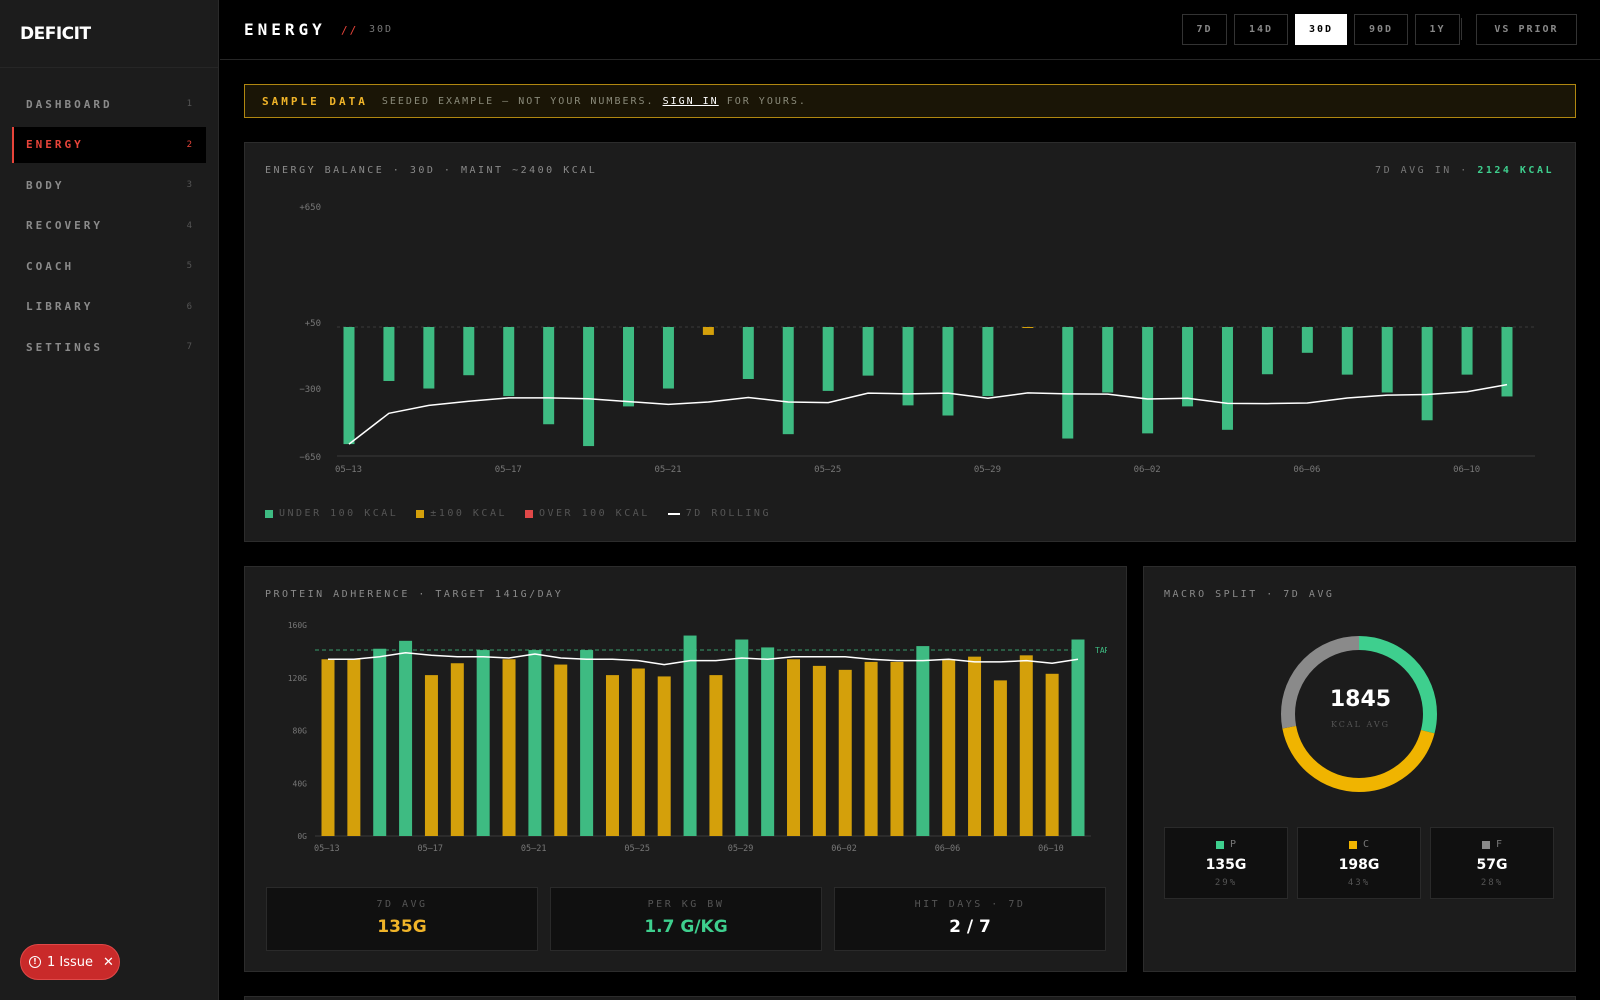 The height and width of the screenshot is (1000, 1600). What do you see at coordinates (1261, 29) in the screenshot?
I see `range-button-14d: 14D` at bounding box center [1261, 29].